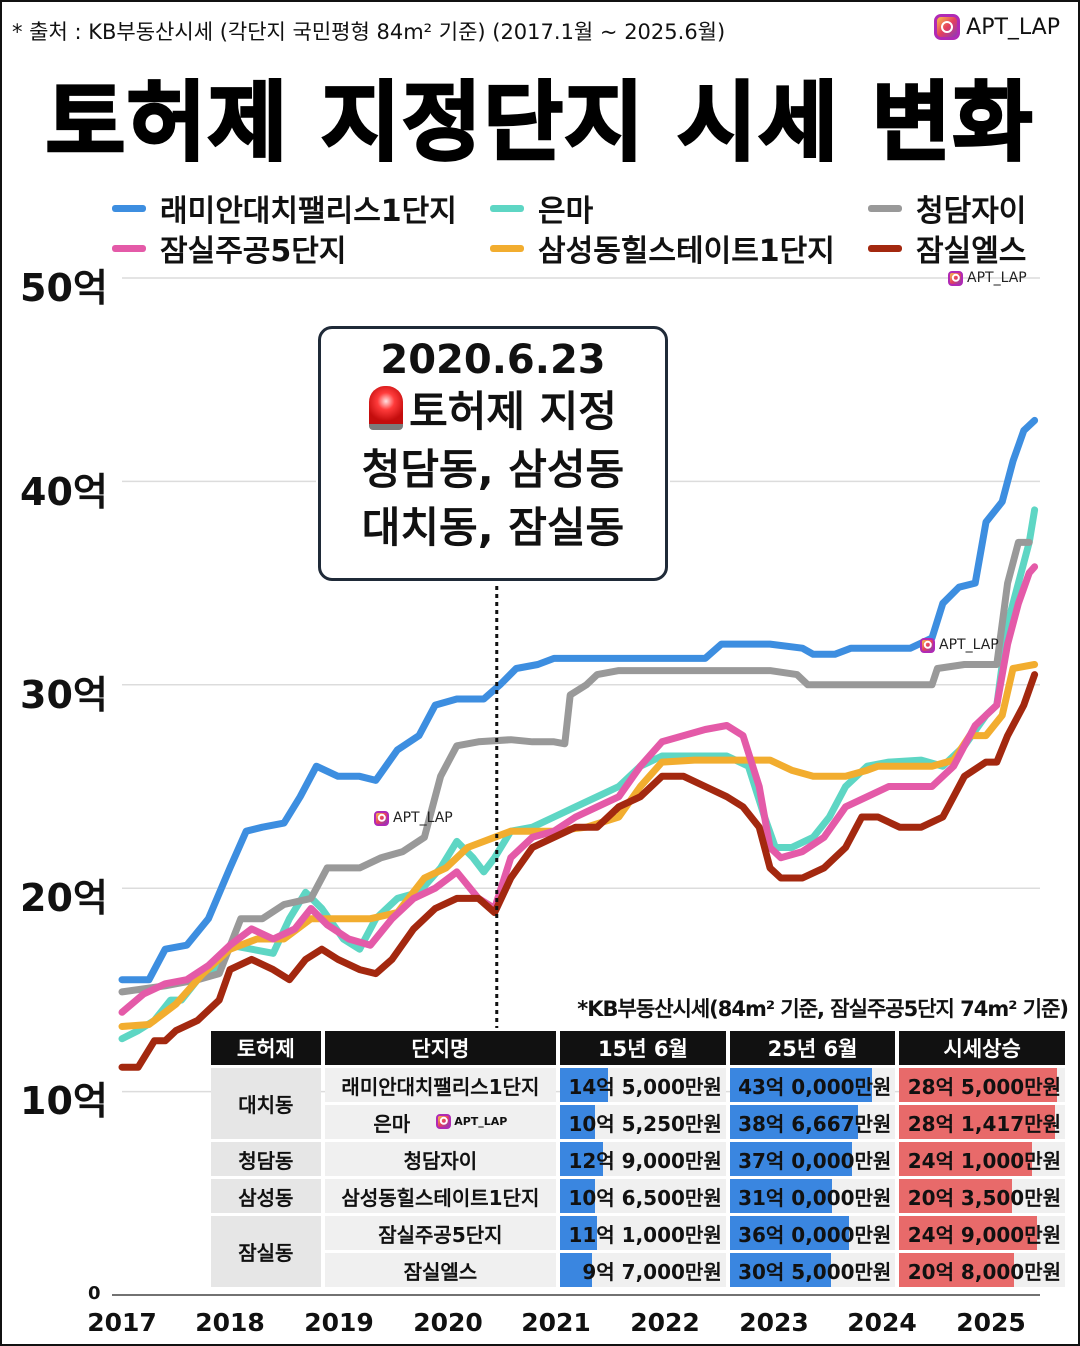  I want to click on cell-name: 래미안대치팰리스1단지, so click(440, 1085).